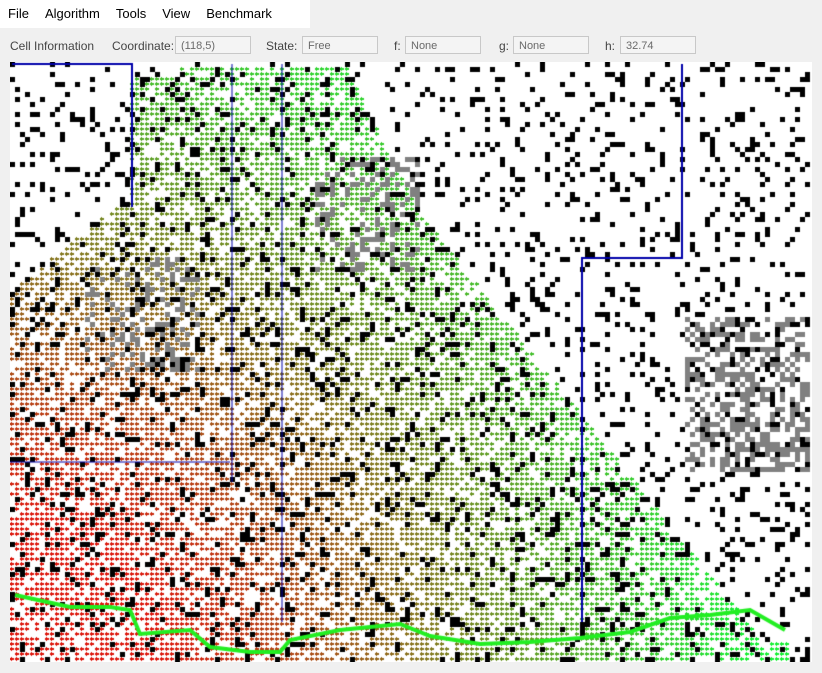 Image resolution: width=822 pixels, height=673 pixels. What do you see at coordinates (52, 46) in the screenshot?
I see `cell-info-label: Cell Information` at bounding box center [52, 46].